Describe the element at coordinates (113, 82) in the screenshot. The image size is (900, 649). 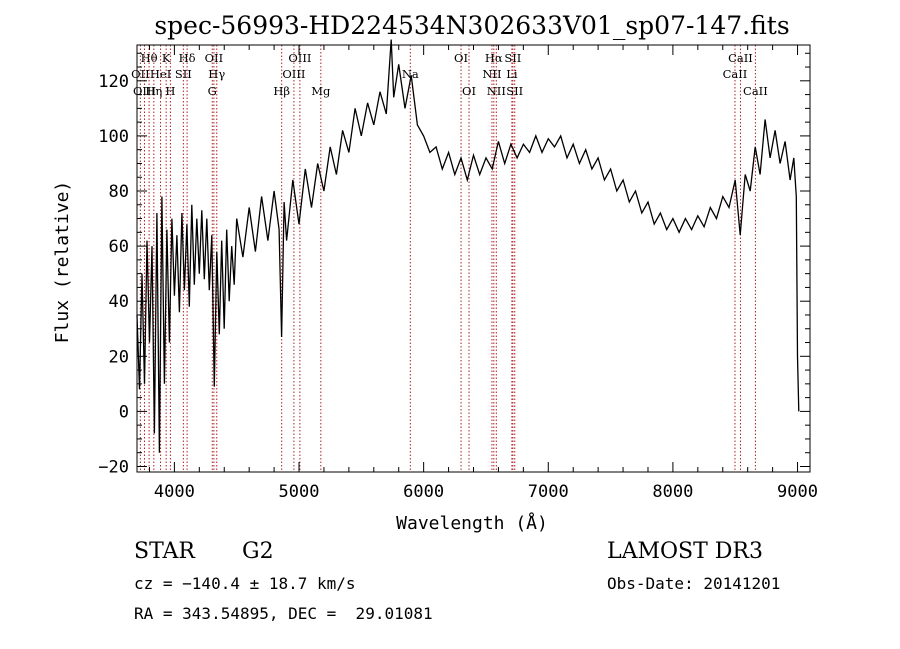
I see `y-tick-label: 120` at that location.